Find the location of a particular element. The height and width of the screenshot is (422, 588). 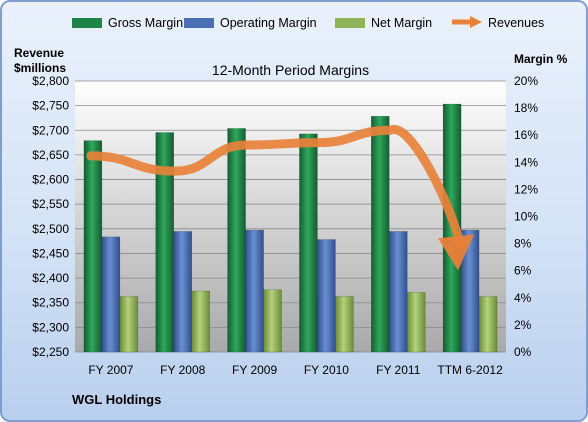

y-left-tick-label: $2,350 is located at coordinates (50, 303).